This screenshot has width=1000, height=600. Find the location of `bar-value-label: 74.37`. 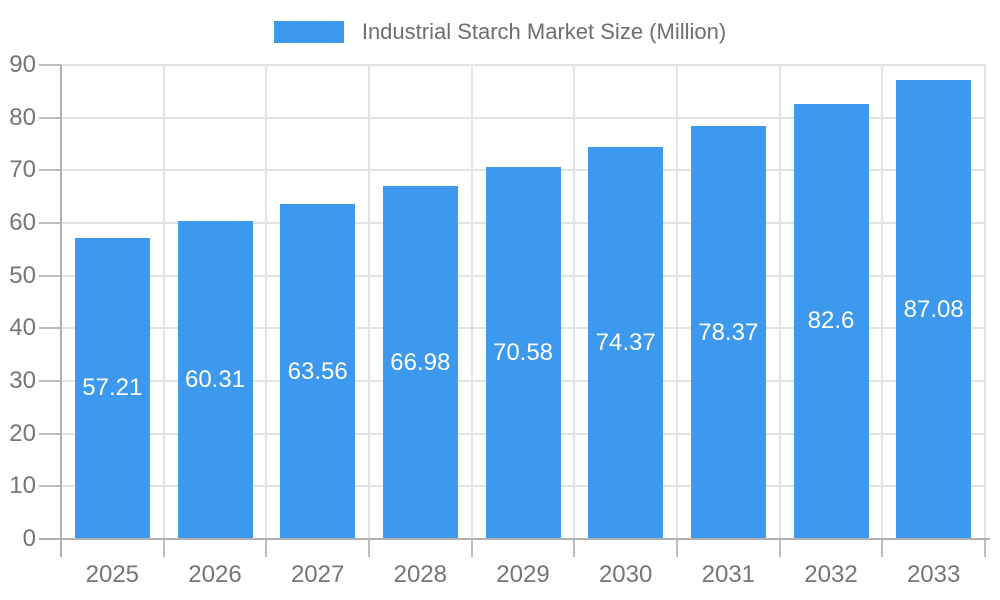

bar-value-label: 74.37 is located at coordinates (625, 343).